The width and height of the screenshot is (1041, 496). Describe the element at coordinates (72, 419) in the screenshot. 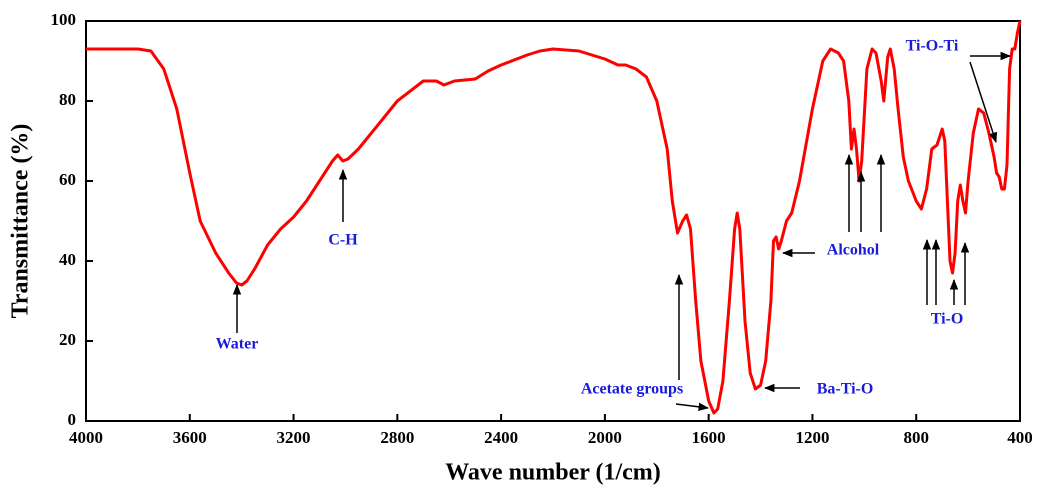

I see `y-tick-label: 0` at that location.